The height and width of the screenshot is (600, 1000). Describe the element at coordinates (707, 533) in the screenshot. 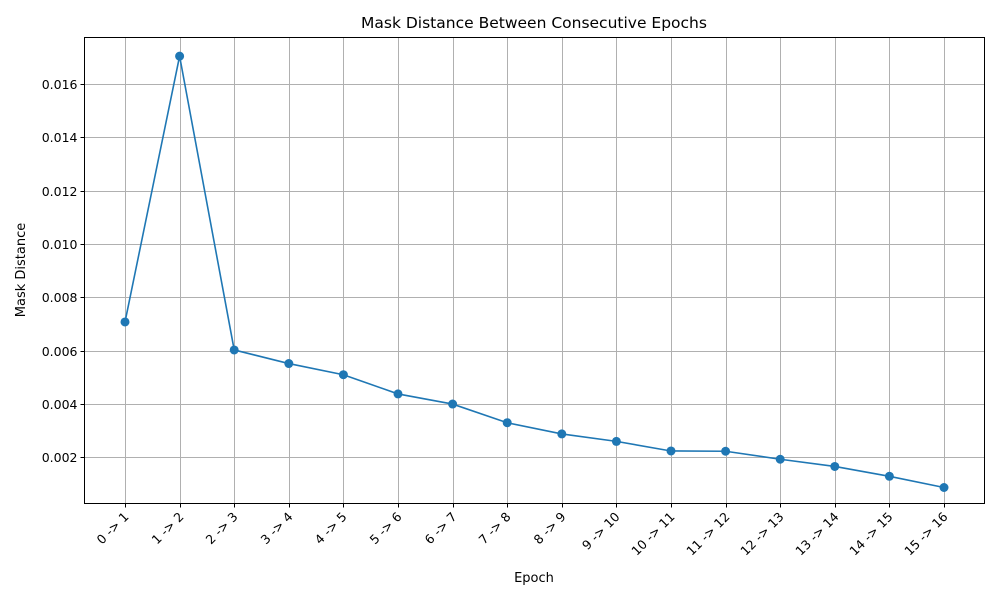

I see `x-tick-label: 11 -> 12` at that location.